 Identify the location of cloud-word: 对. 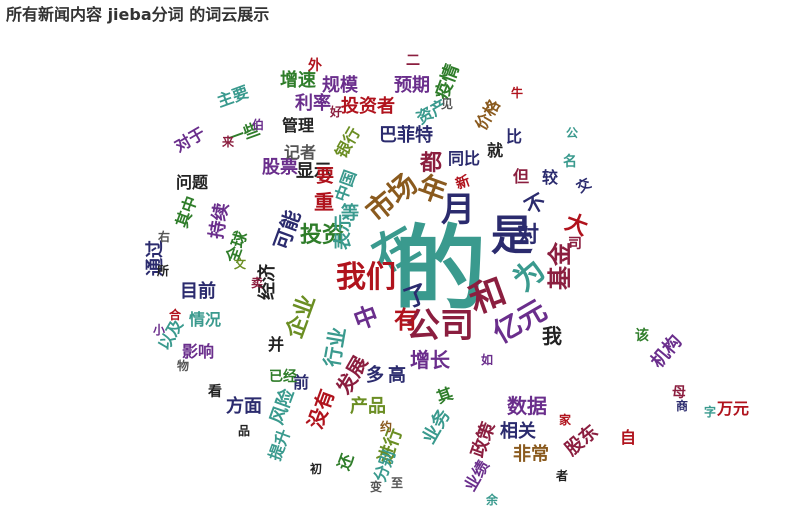
(528, 235).